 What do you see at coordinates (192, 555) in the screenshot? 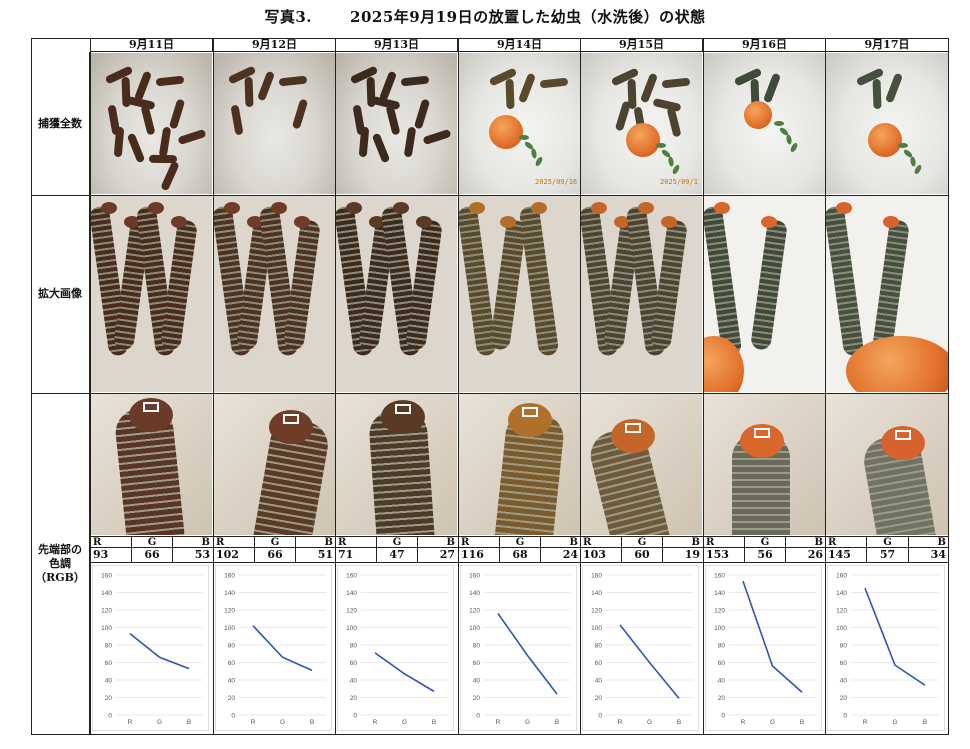
I see `rgb-value: 53` at bounding box center [192, 555].